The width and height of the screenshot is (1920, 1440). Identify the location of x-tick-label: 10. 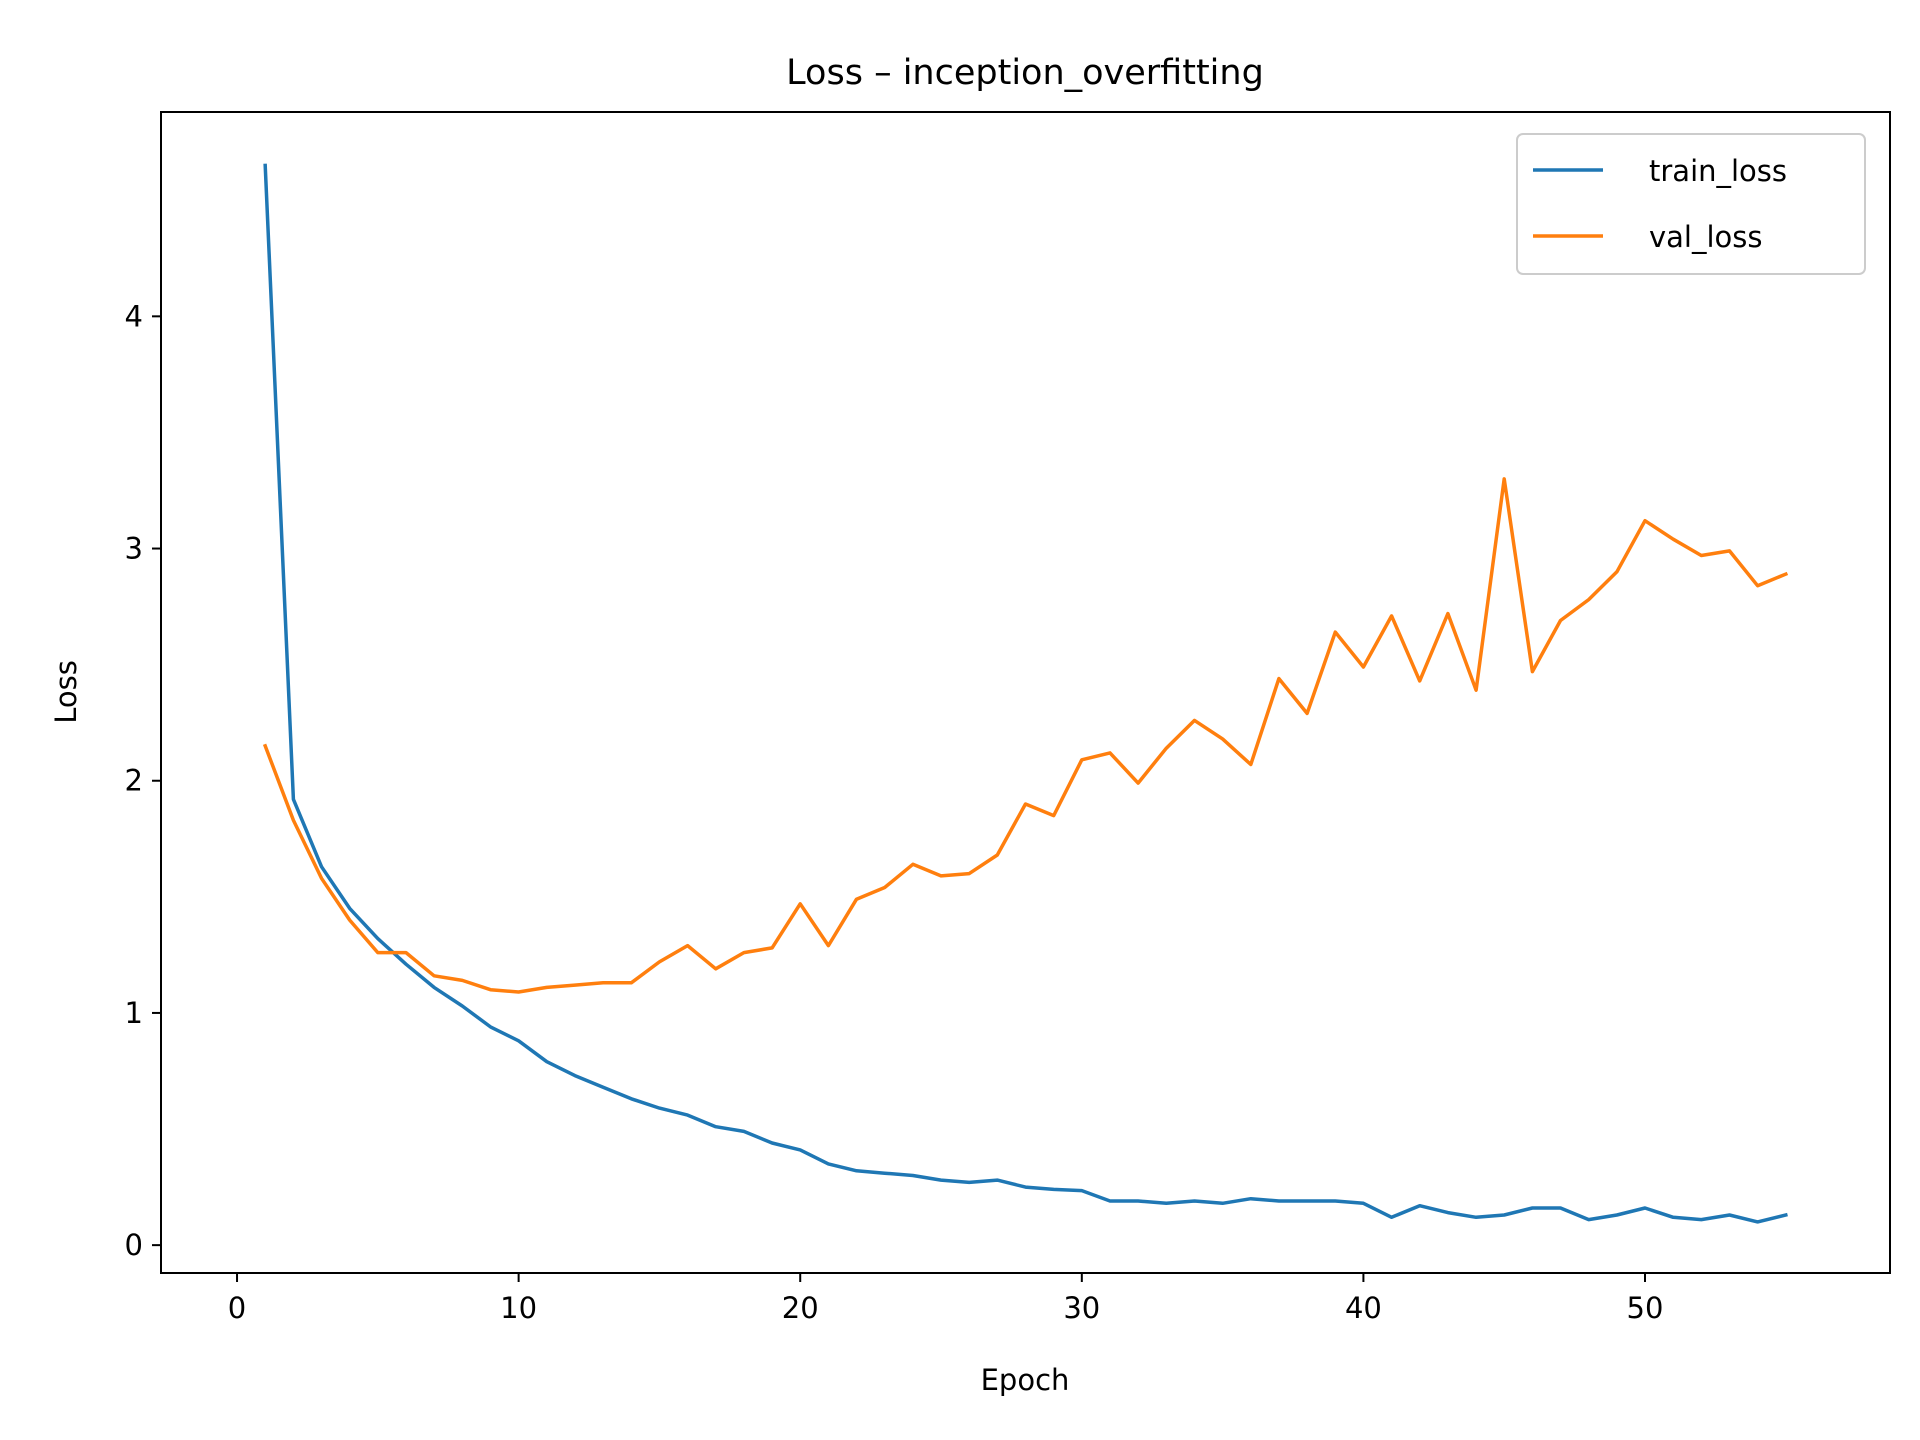
(518, 1308).